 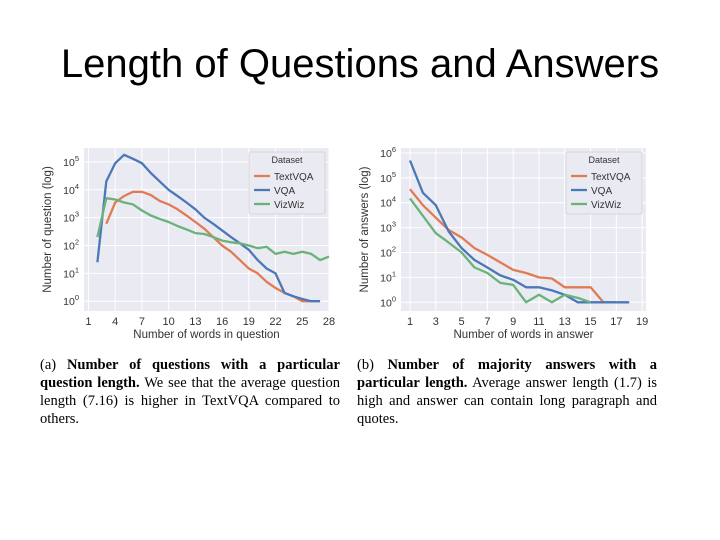 What do you see at coordinates (169, 322) in the screenshot?
I see `x-tick-label: 10` at bounding box center [169, 322].